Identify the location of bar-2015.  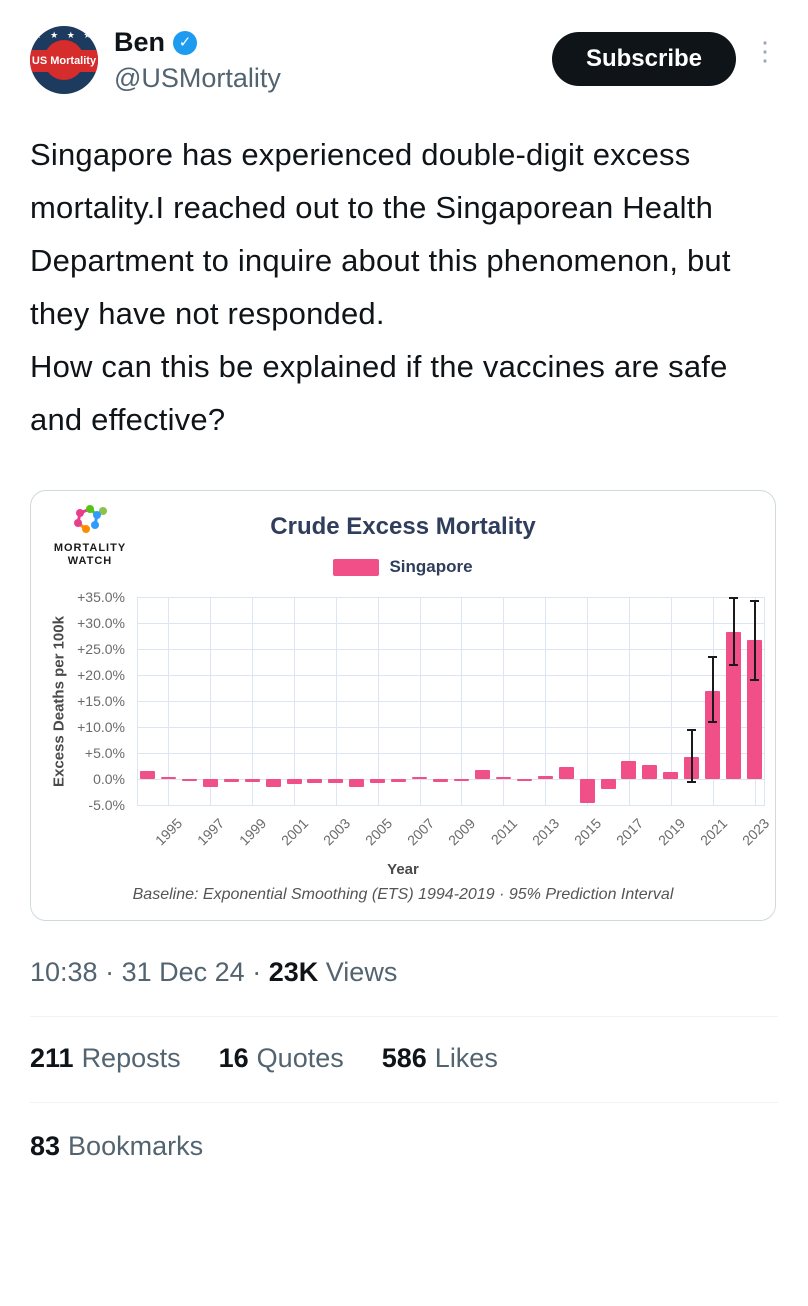
(587, 791).